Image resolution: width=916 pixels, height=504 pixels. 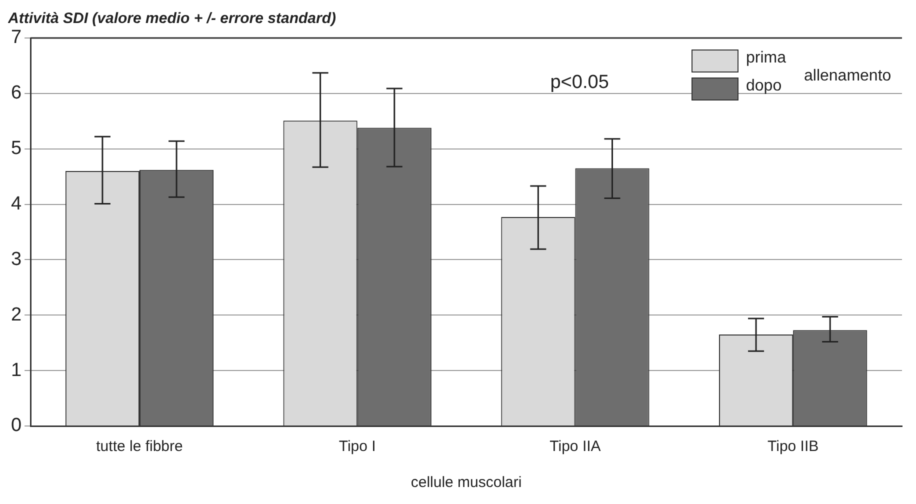 What do you see at coordinates (139, 447) in the screenshot?
I see `x-tick-label: tutte le fibbre` at bounding box center [139, 447].